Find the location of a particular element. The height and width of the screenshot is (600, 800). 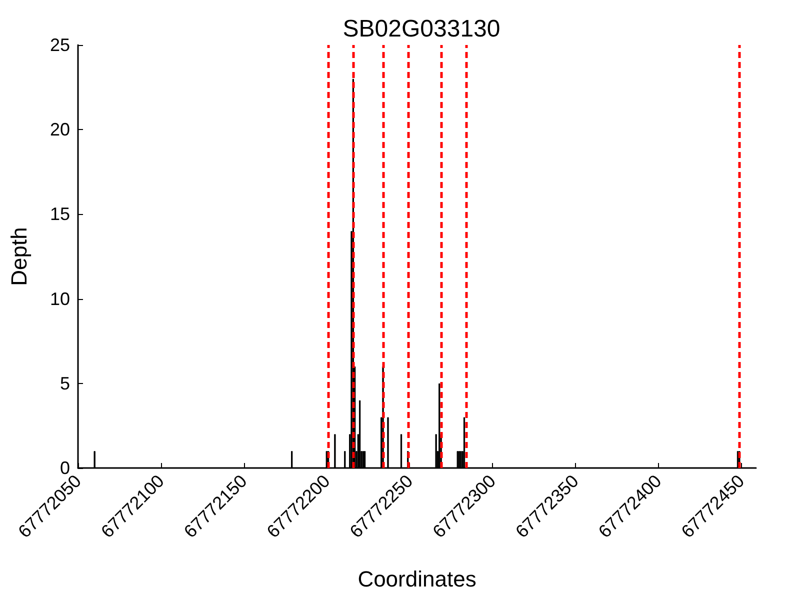

y-tick-label: 20 is located at coordinates (60, 130).